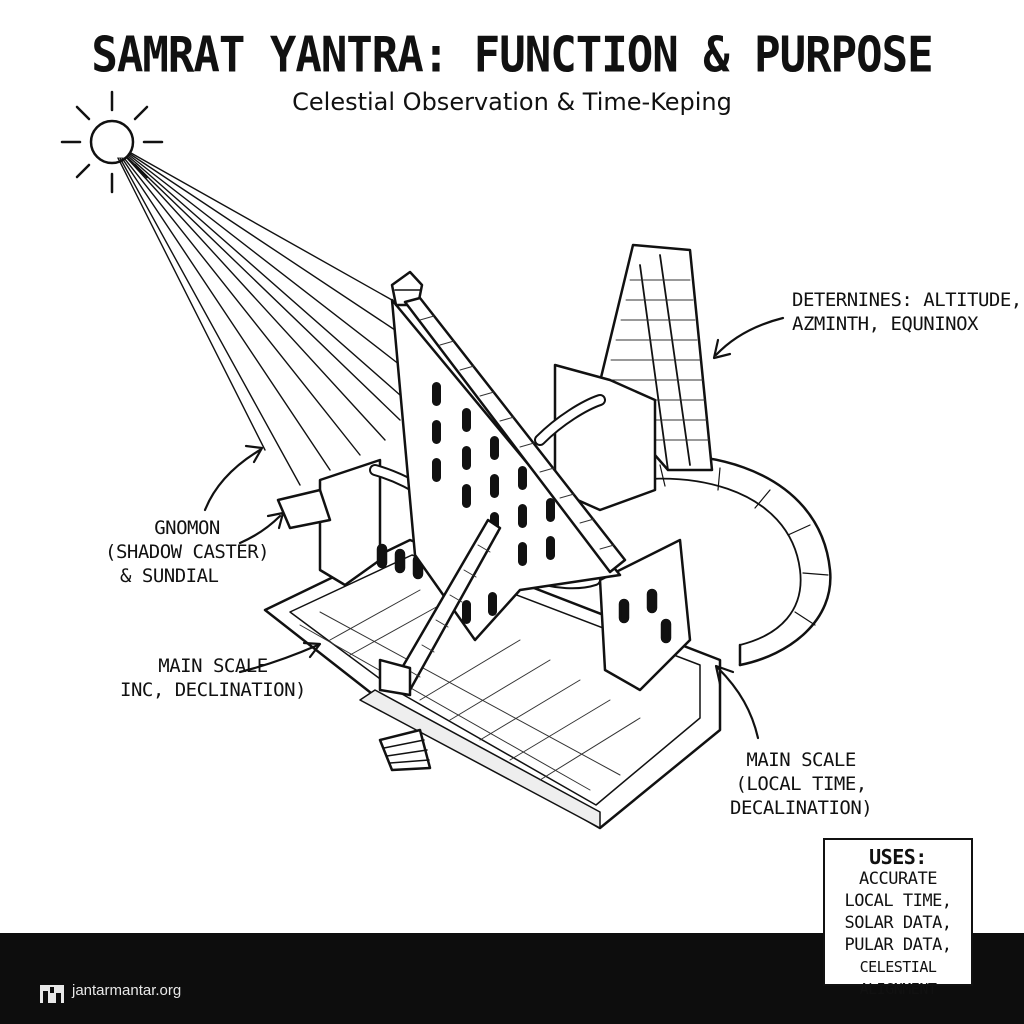 The width and height of the screenshot is (1024, 1024). What do you see at coordinates (350, 522) in the screenshot?
I see `left-block` at bounding box center [350, 522].